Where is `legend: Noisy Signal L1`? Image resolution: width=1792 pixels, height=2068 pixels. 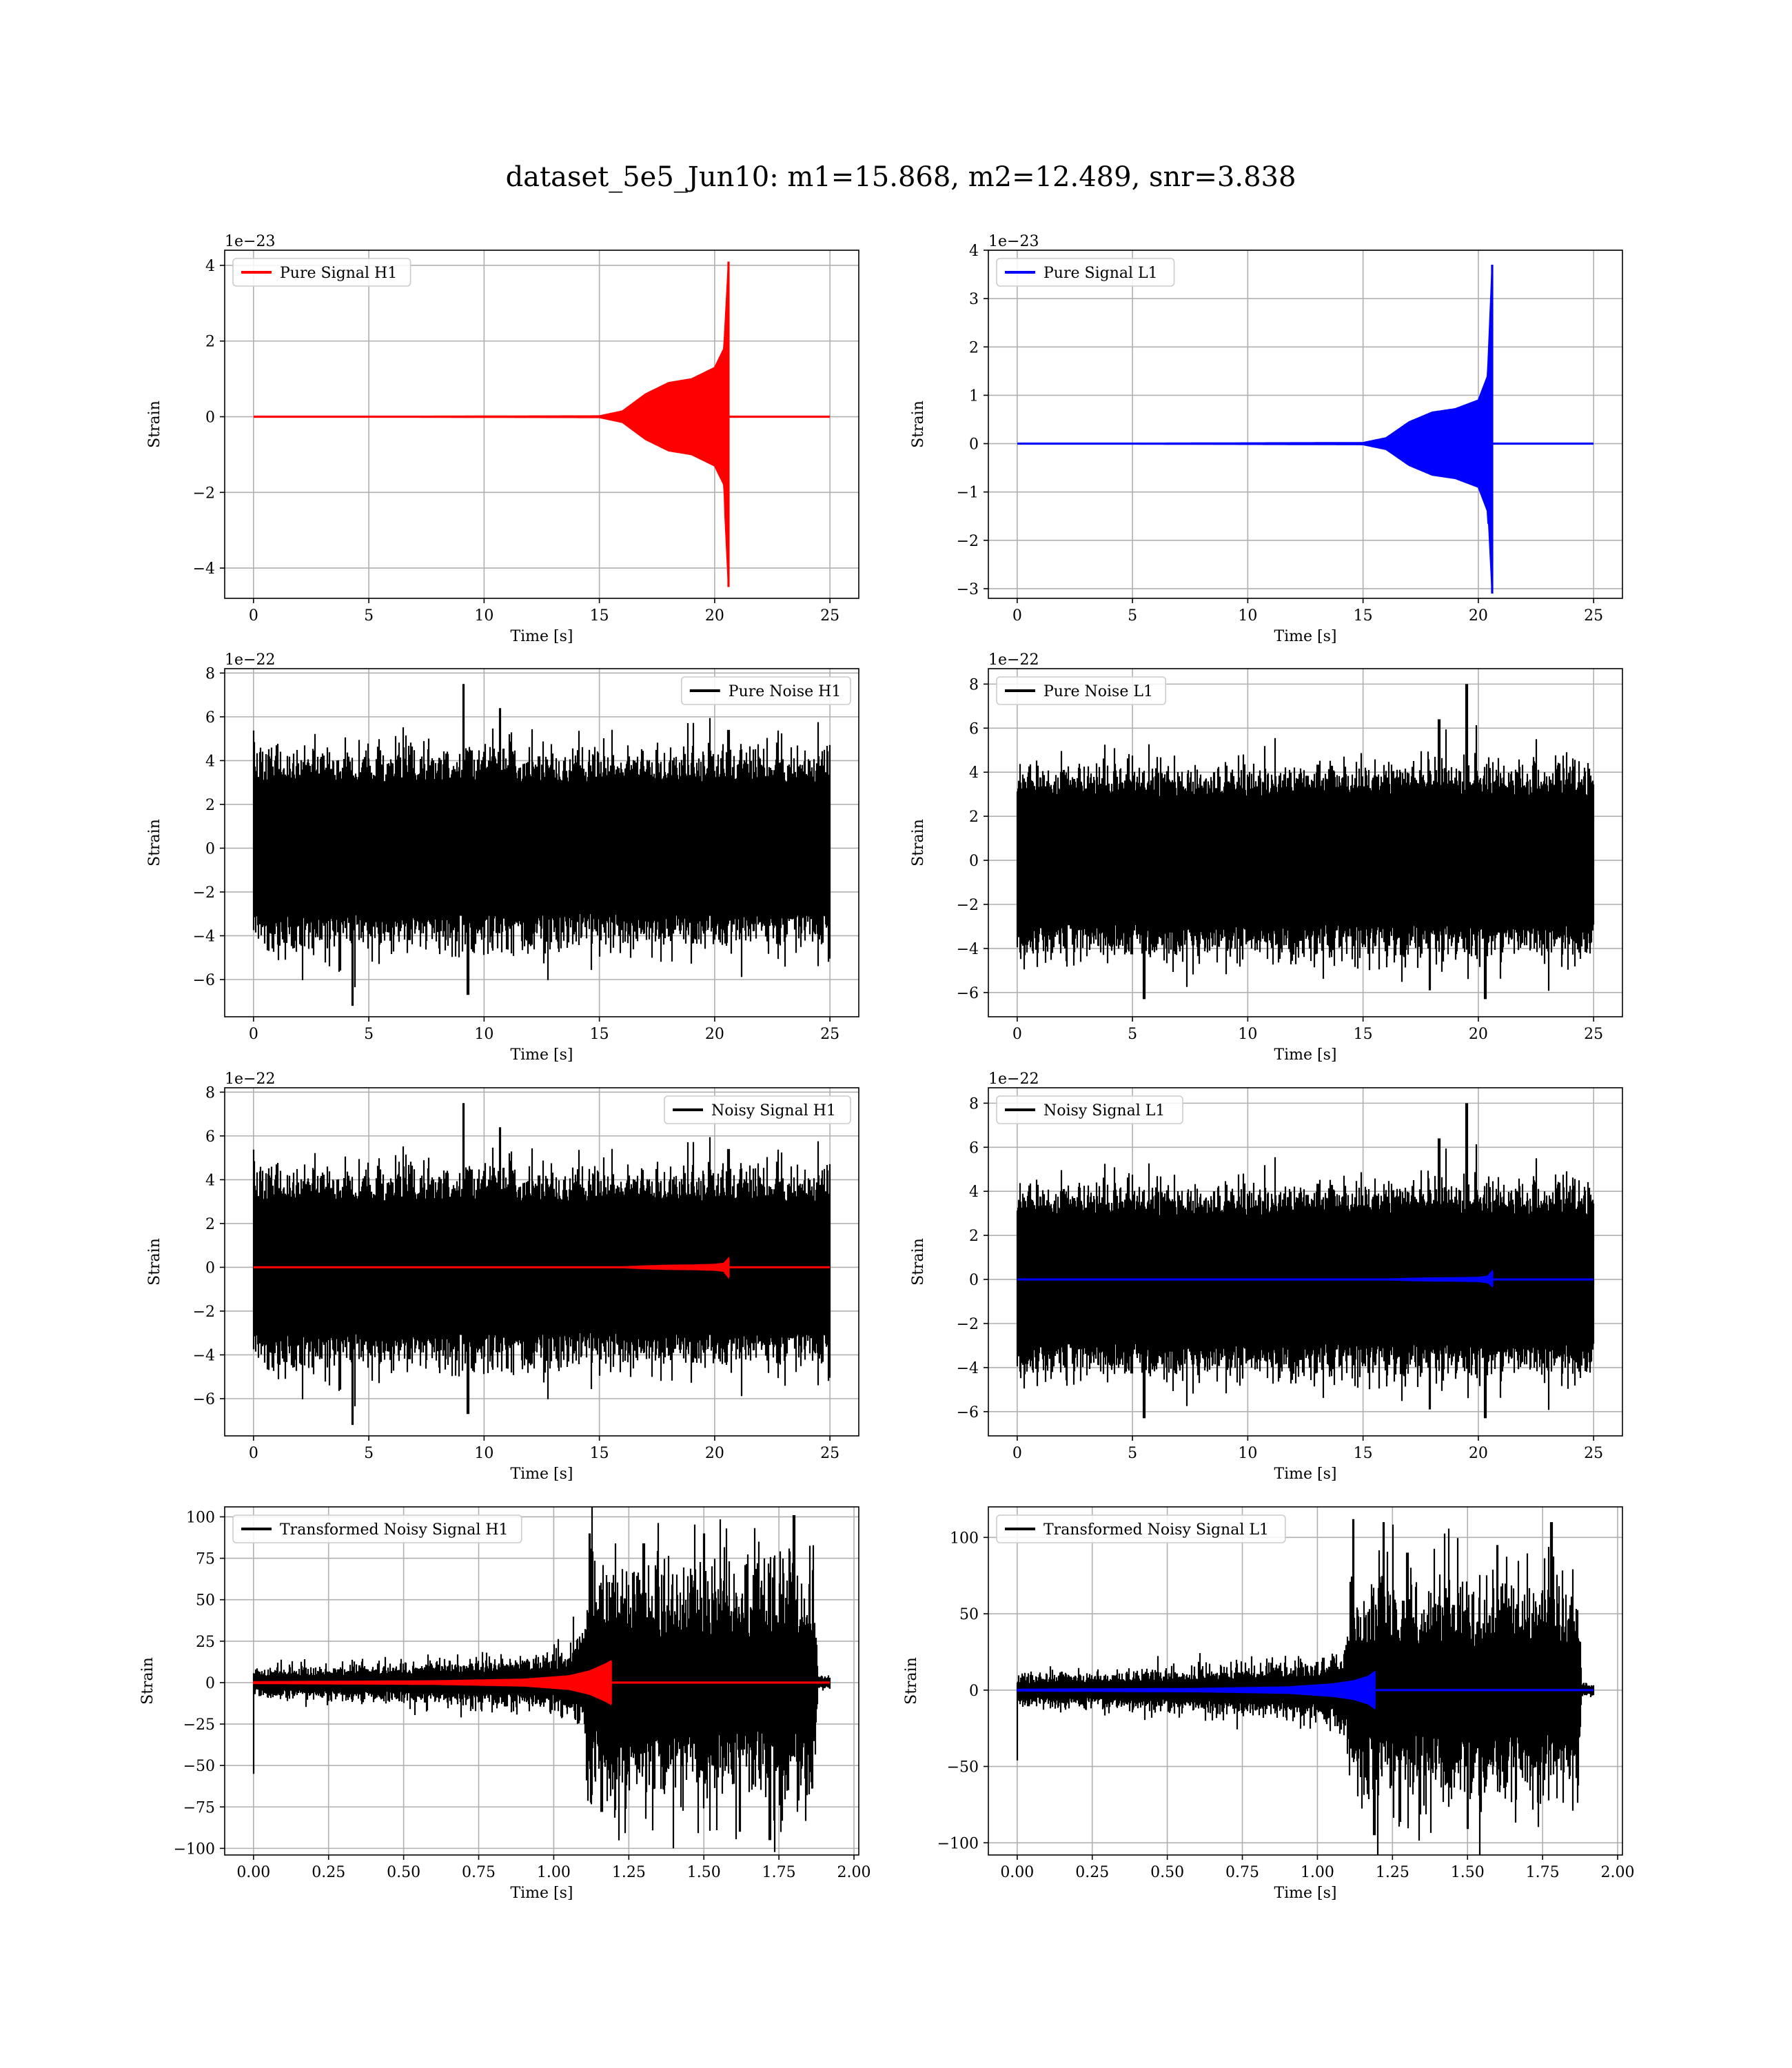 legend: Noisy Signal L1 is located at coordinates (1089, 1109).